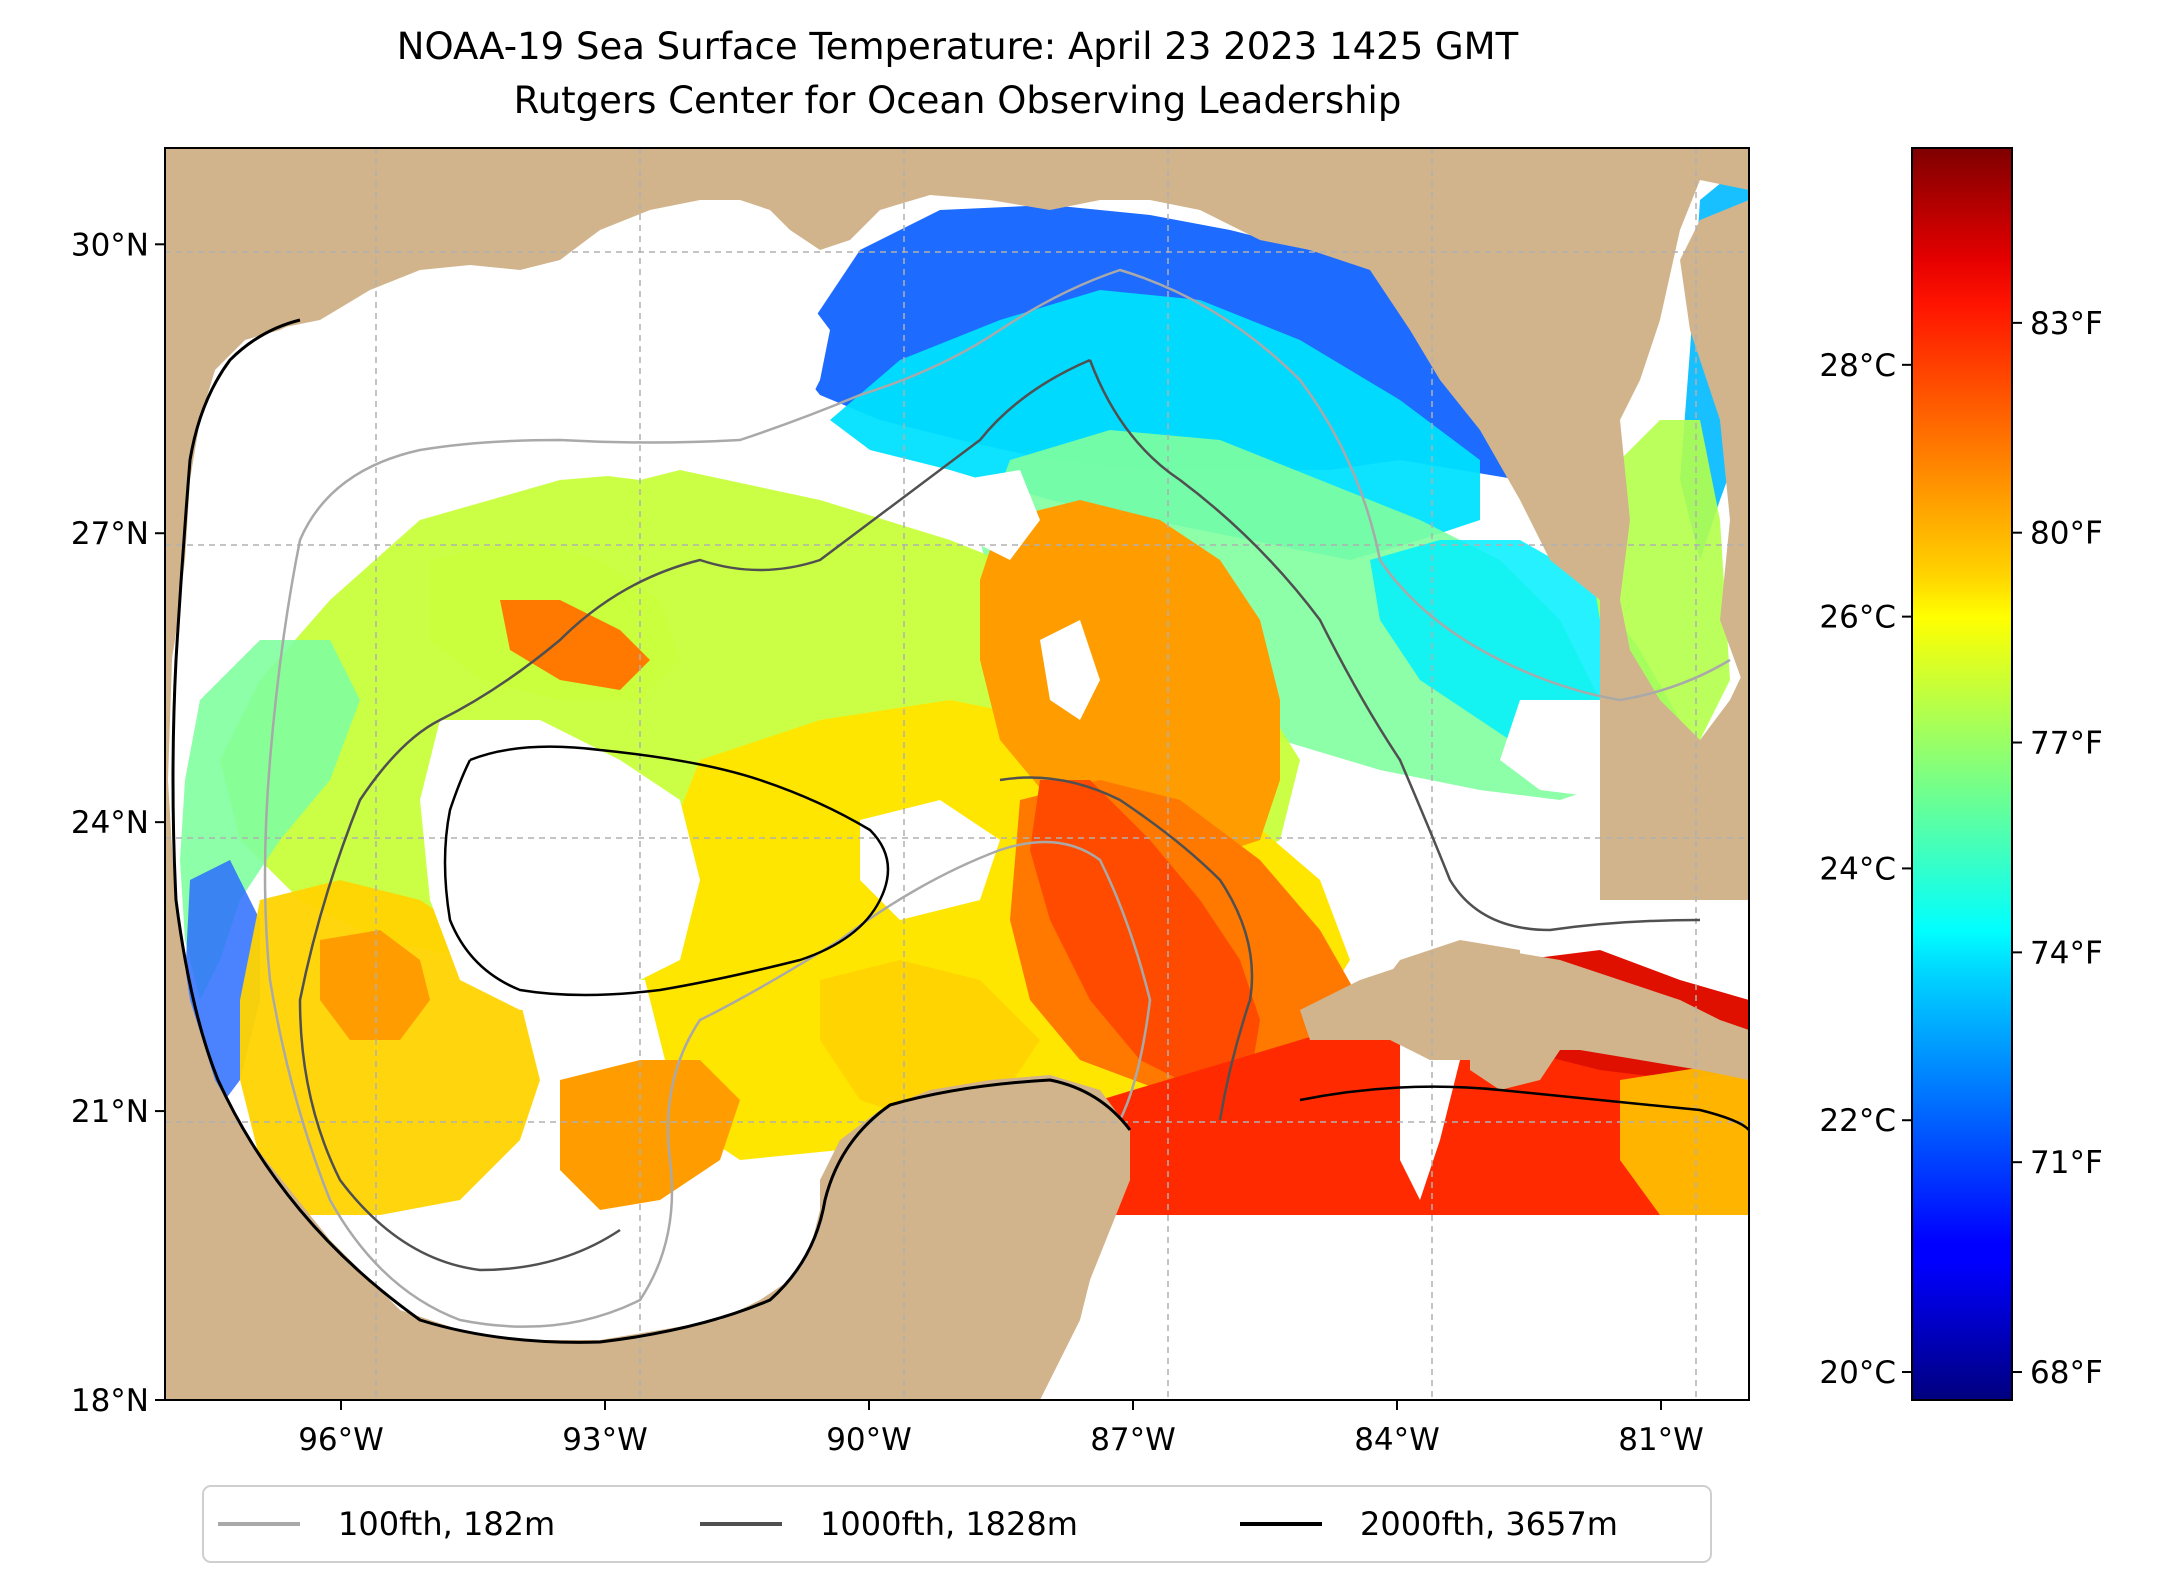  I want to click on lat-tick-label: 24°N, so click(110, 823).